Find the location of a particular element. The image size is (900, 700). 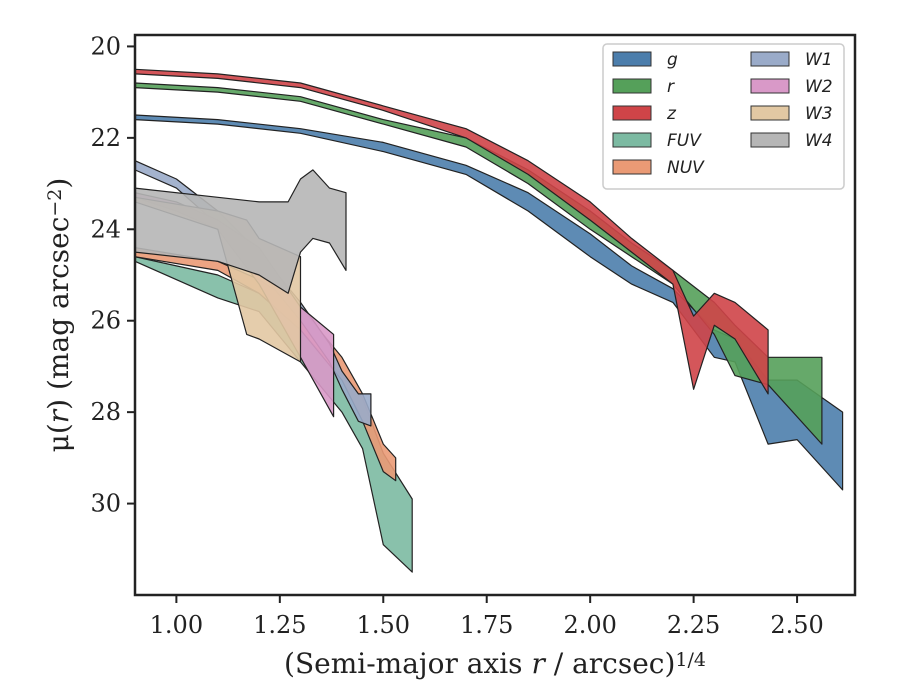

series-band-w4 is located at coordinates (241, 231).